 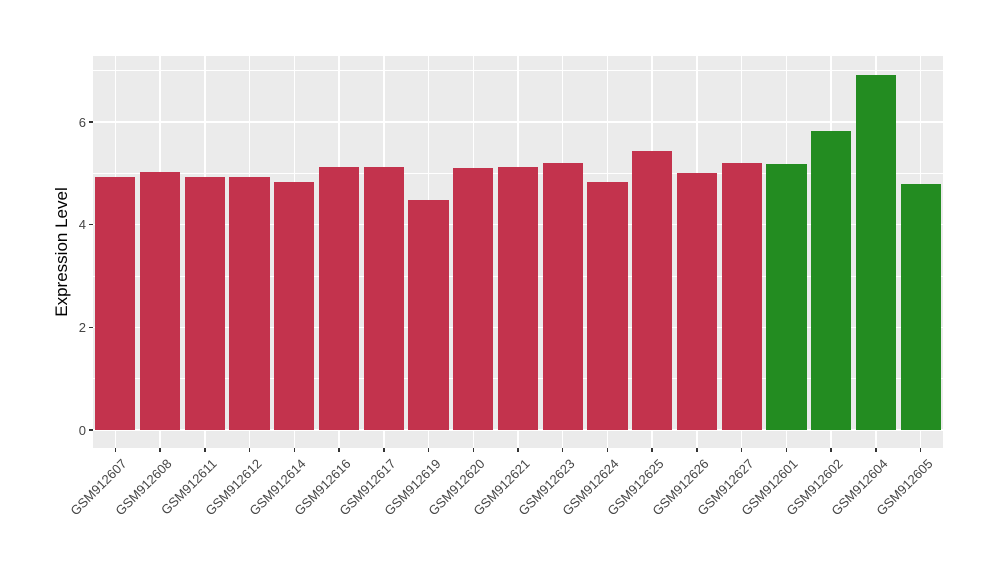 I want to click on bar-GSM912601, so click(x=786, y=296).